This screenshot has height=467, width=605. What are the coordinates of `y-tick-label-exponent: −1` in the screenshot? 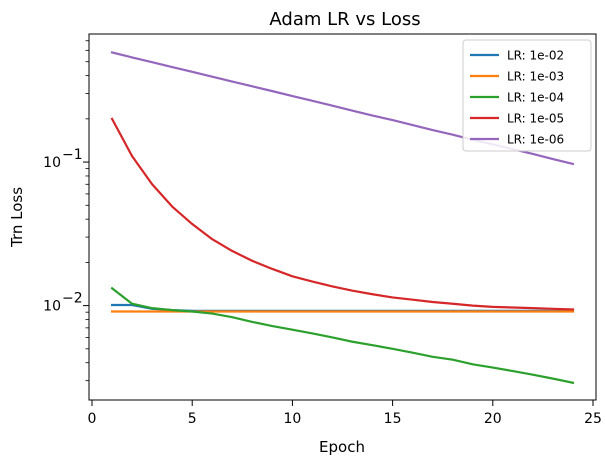 It's located at (72, 155).